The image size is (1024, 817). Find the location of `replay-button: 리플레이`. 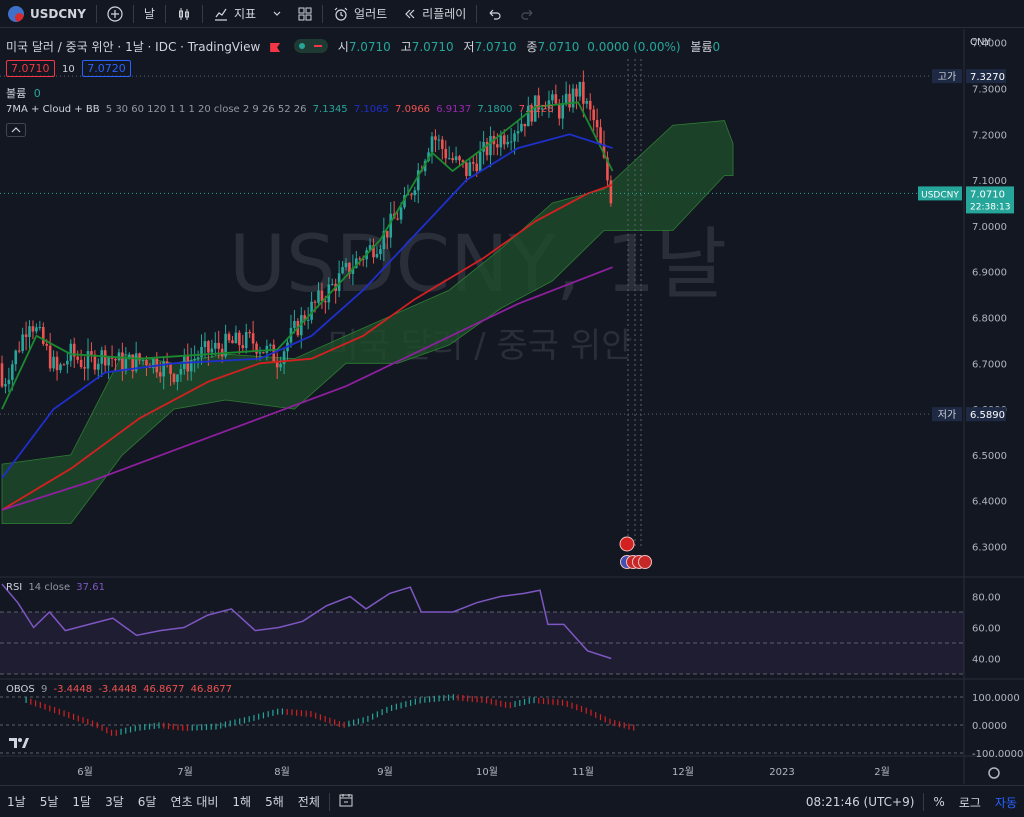

replay-button: 리플레이 is located at coordinates (434, 14).